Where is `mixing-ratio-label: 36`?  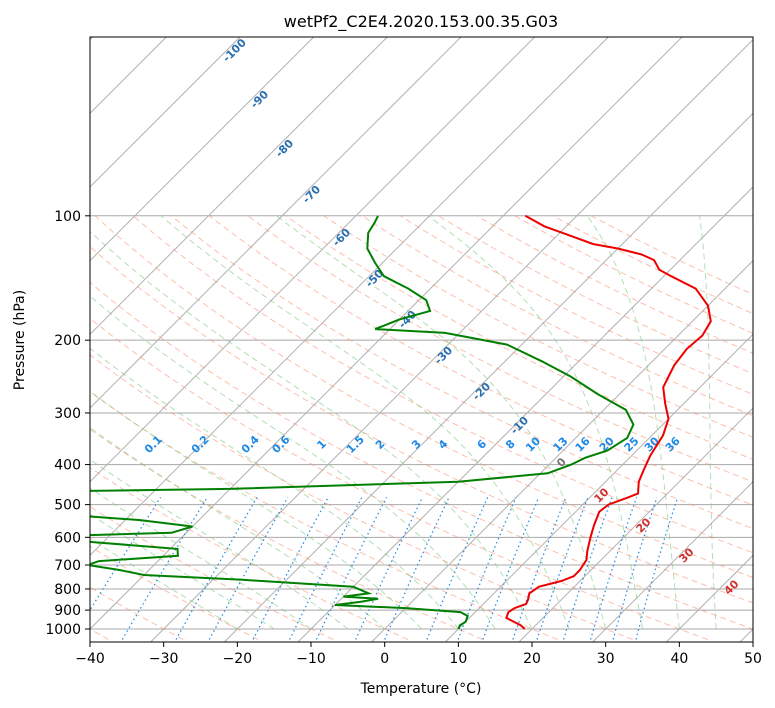 mixing-ratio-label: 36 is located at coordinates (673, 444).